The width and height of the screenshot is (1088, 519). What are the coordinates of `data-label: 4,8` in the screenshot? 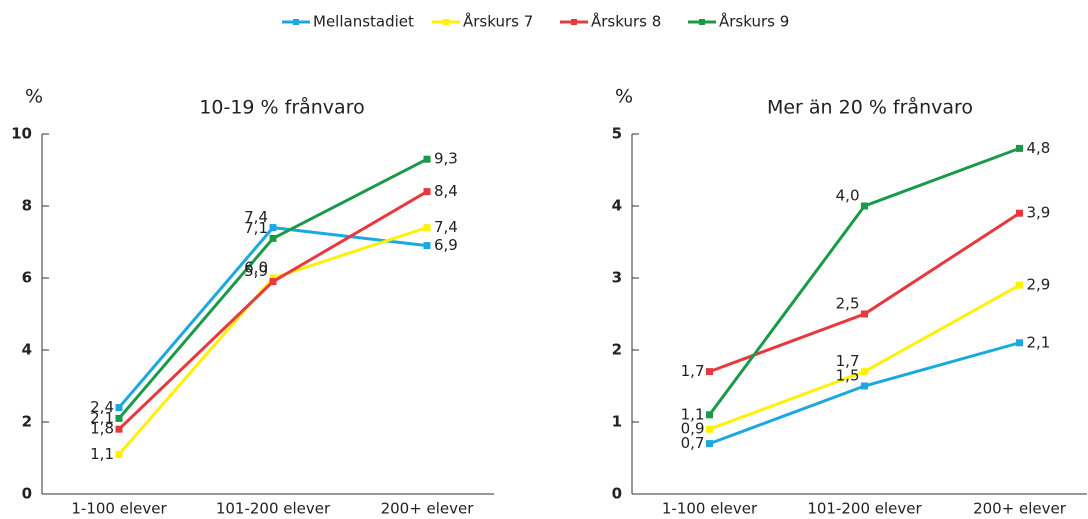 It's located at (1039, 148).